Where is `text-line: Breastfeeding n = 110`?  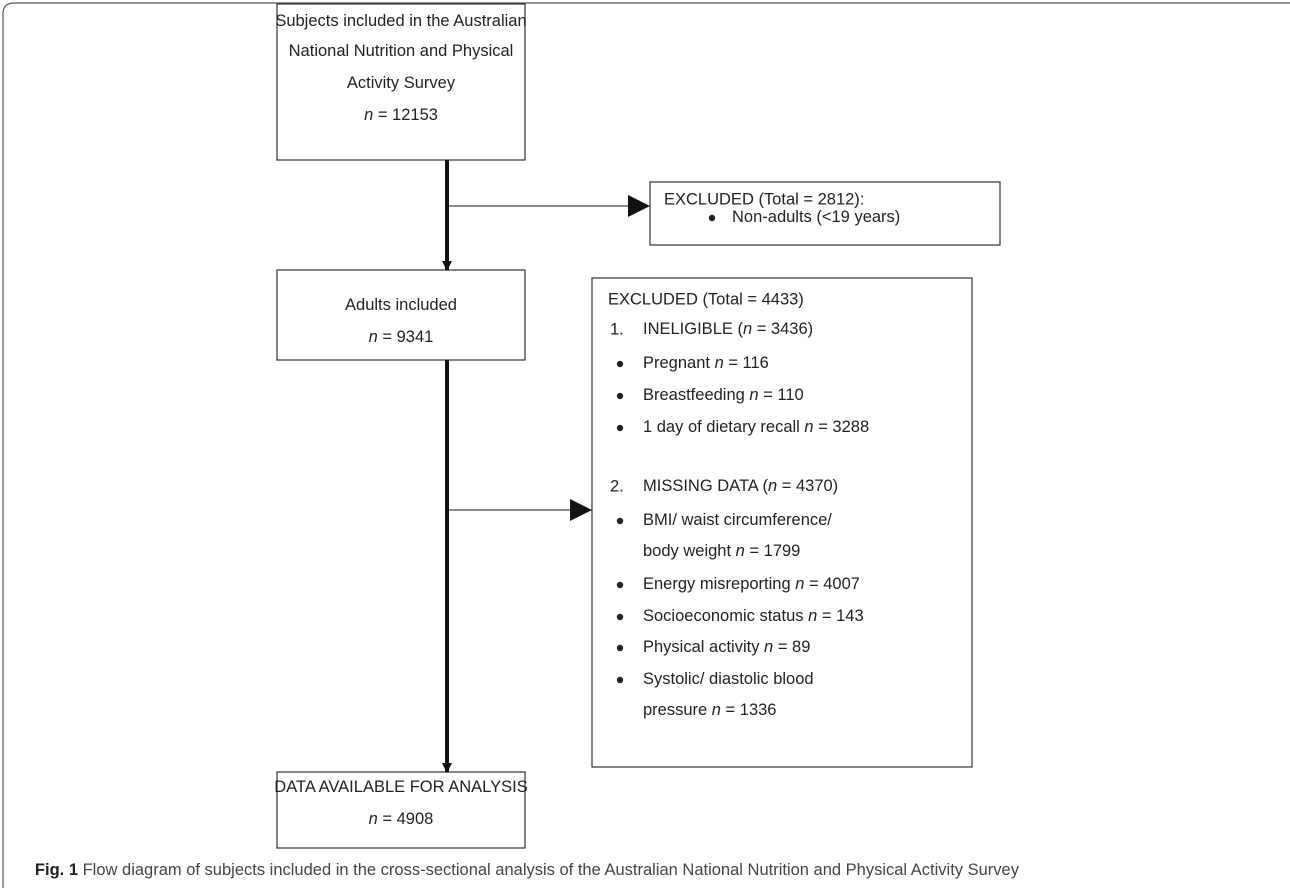
text-line: Breastfeeding n = 110 is located at coordinates (723, 395).